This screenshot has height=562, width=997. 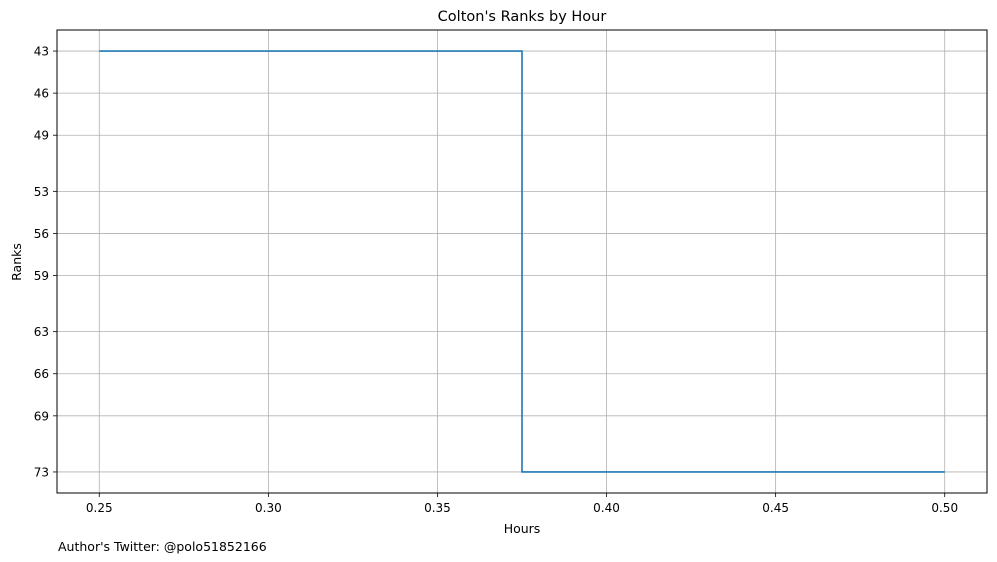 What do you see at coordinates (41, 136) in the screenshot?
I see `y-tick-label: 49` at bounding box center [41, 136].